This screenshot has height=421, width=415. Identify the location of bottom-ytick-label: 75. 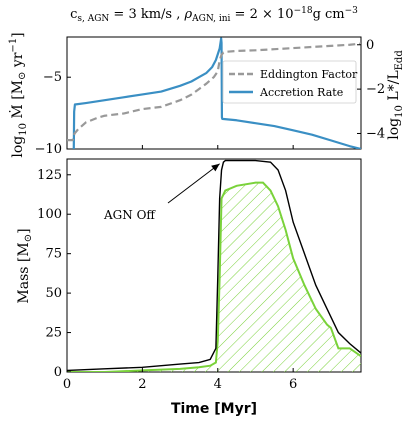
(53, 254).